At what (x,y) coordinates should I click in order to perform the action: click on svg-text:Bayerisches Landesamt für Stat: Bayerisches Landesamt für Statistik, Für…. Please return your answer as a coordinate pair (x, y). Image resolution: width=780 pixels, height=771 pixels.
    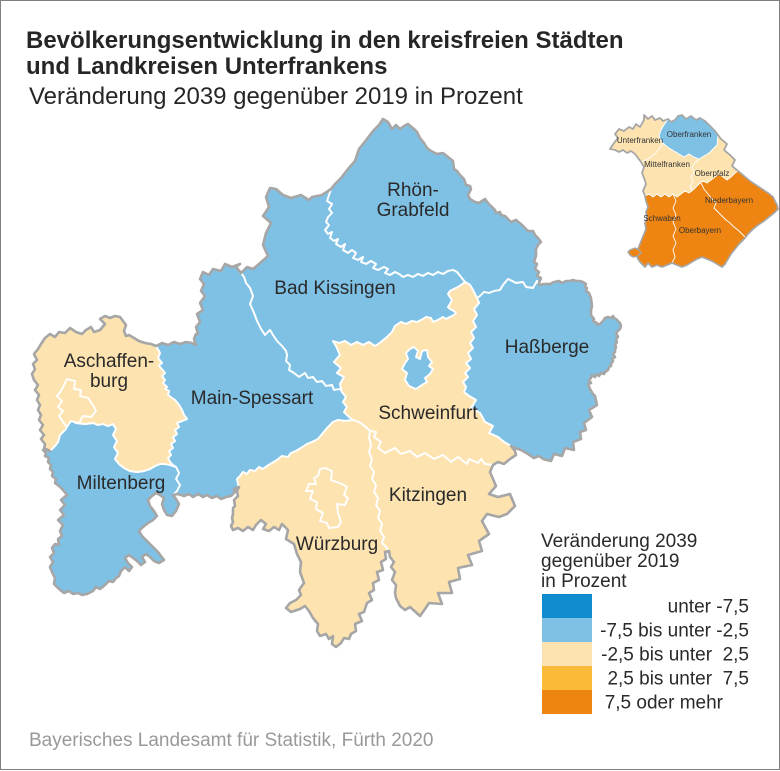
    Looking at the image, I should click on (231, 740).